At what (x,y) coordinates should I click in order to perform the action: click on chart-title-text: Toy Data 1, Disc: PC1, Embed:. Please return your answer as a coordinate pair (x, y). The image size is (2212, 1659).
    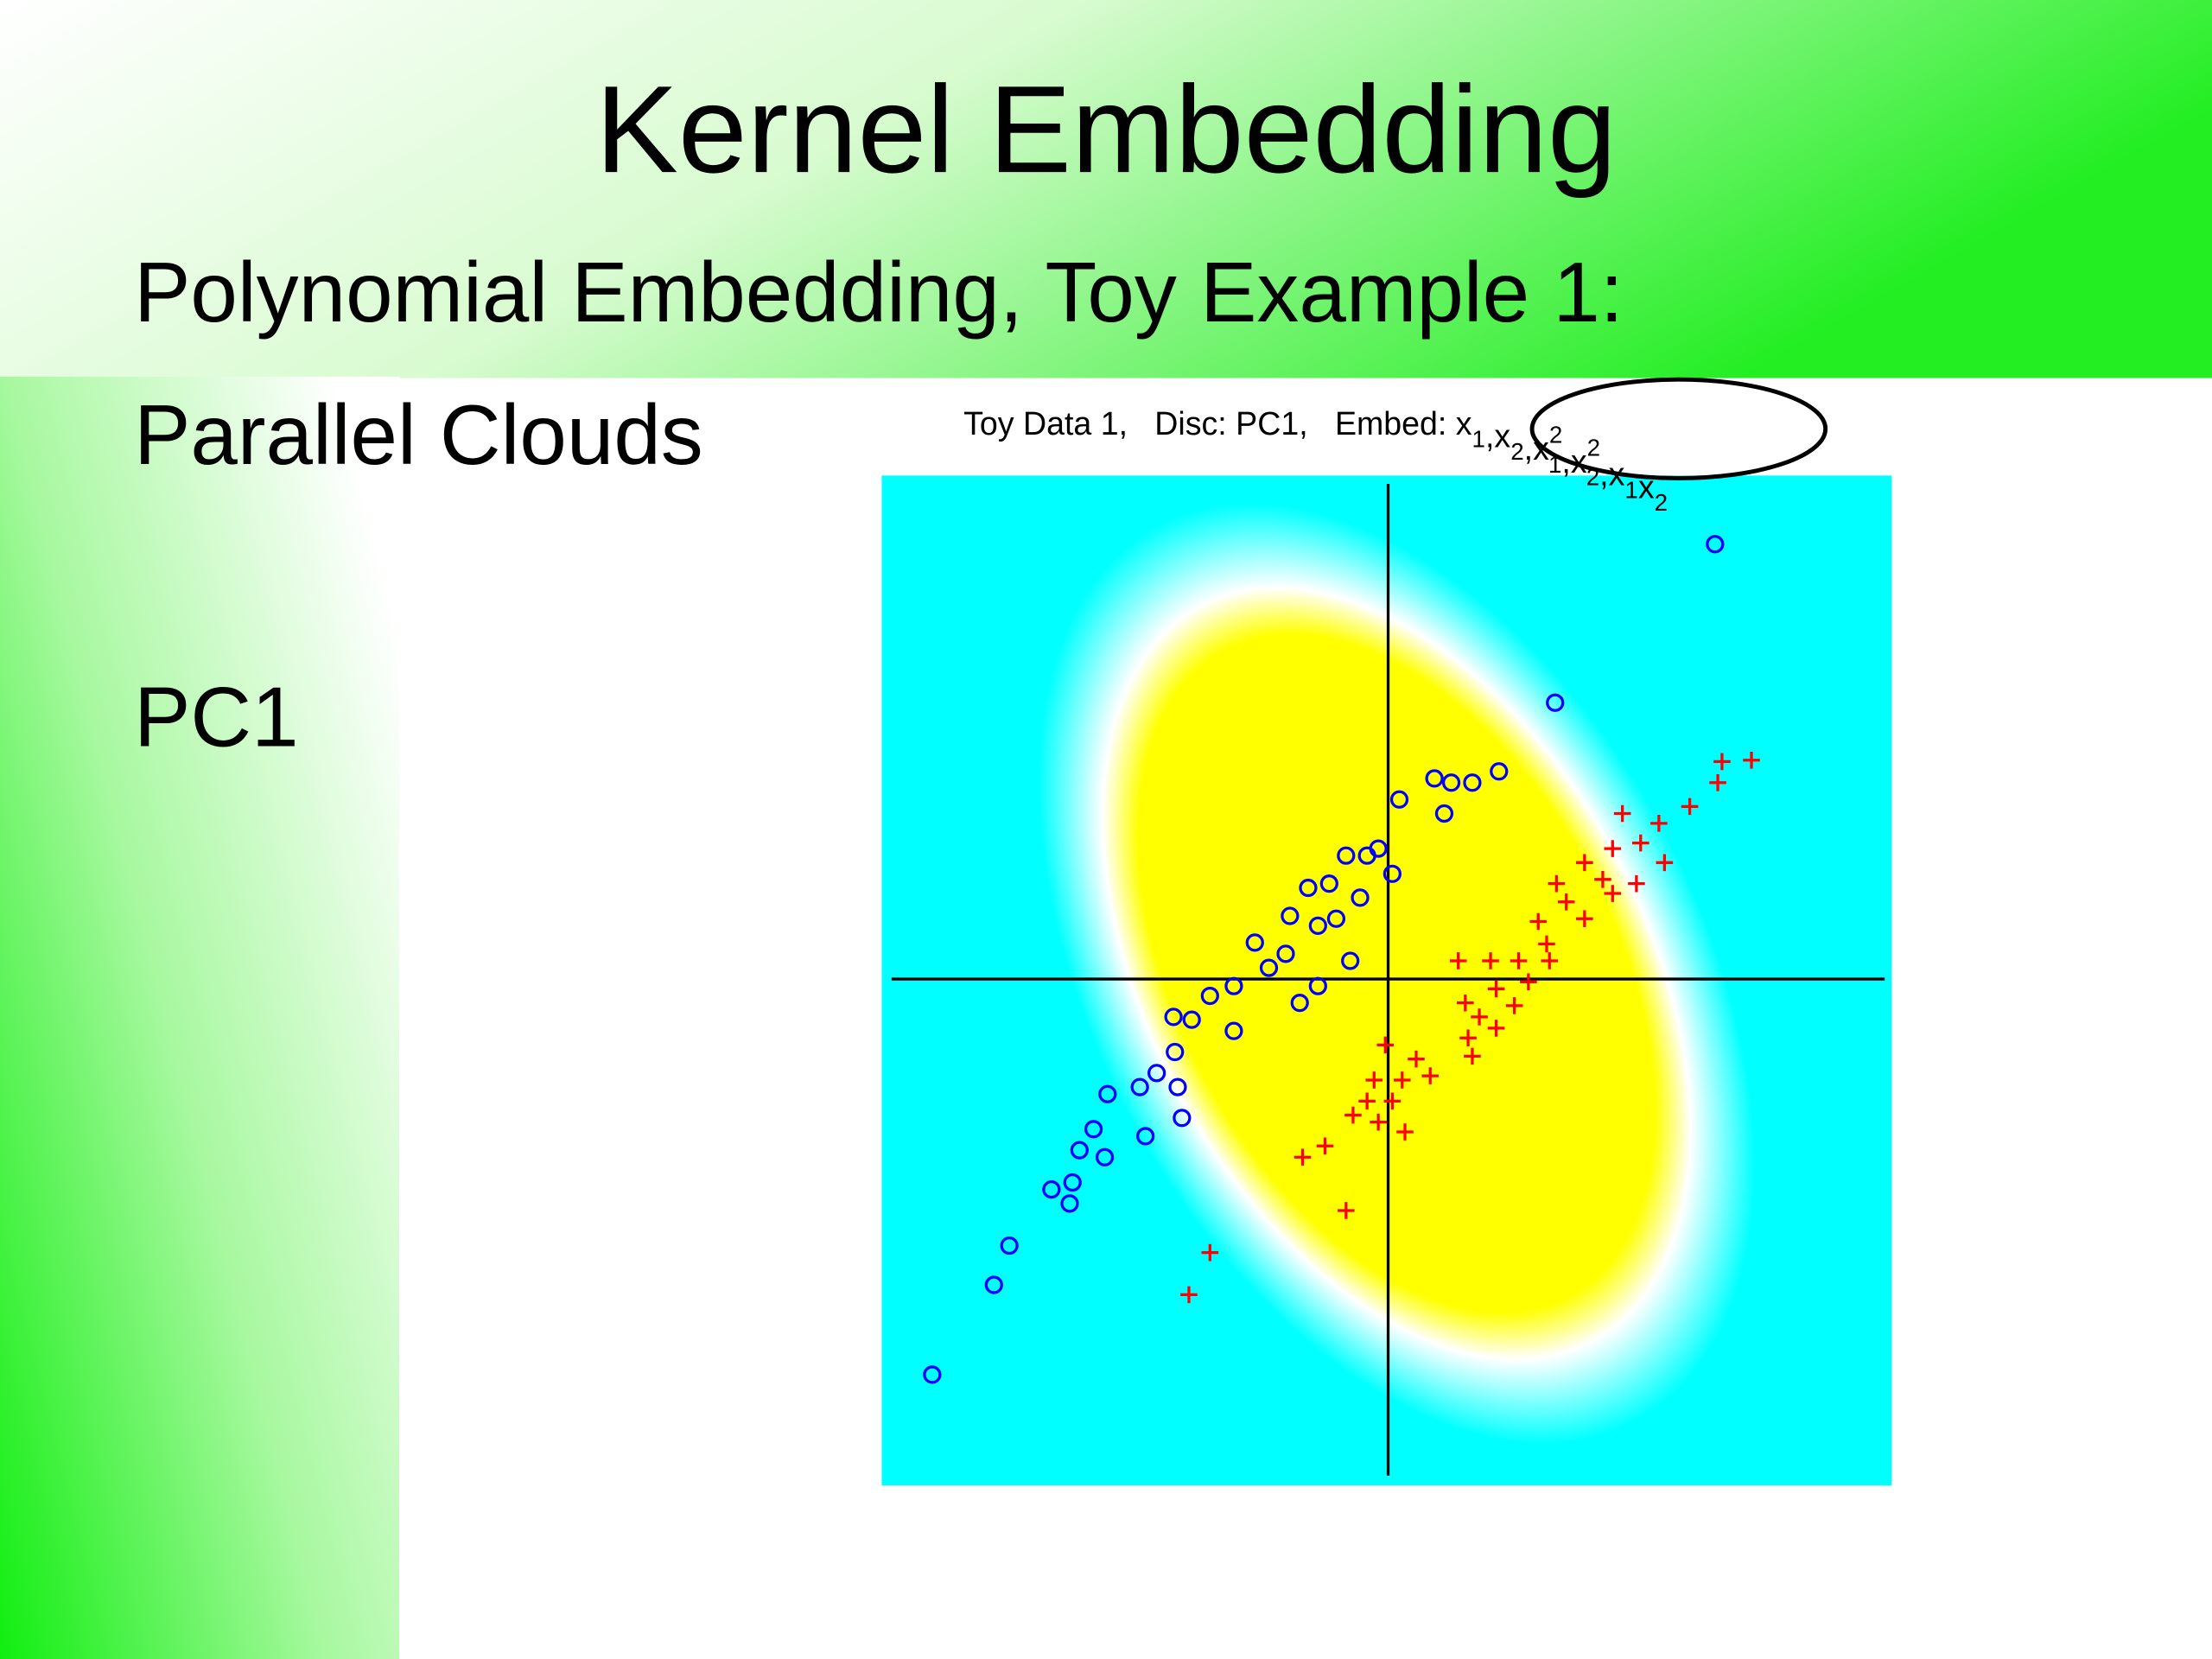
    Looking at the image, I should click on (1209, 423).